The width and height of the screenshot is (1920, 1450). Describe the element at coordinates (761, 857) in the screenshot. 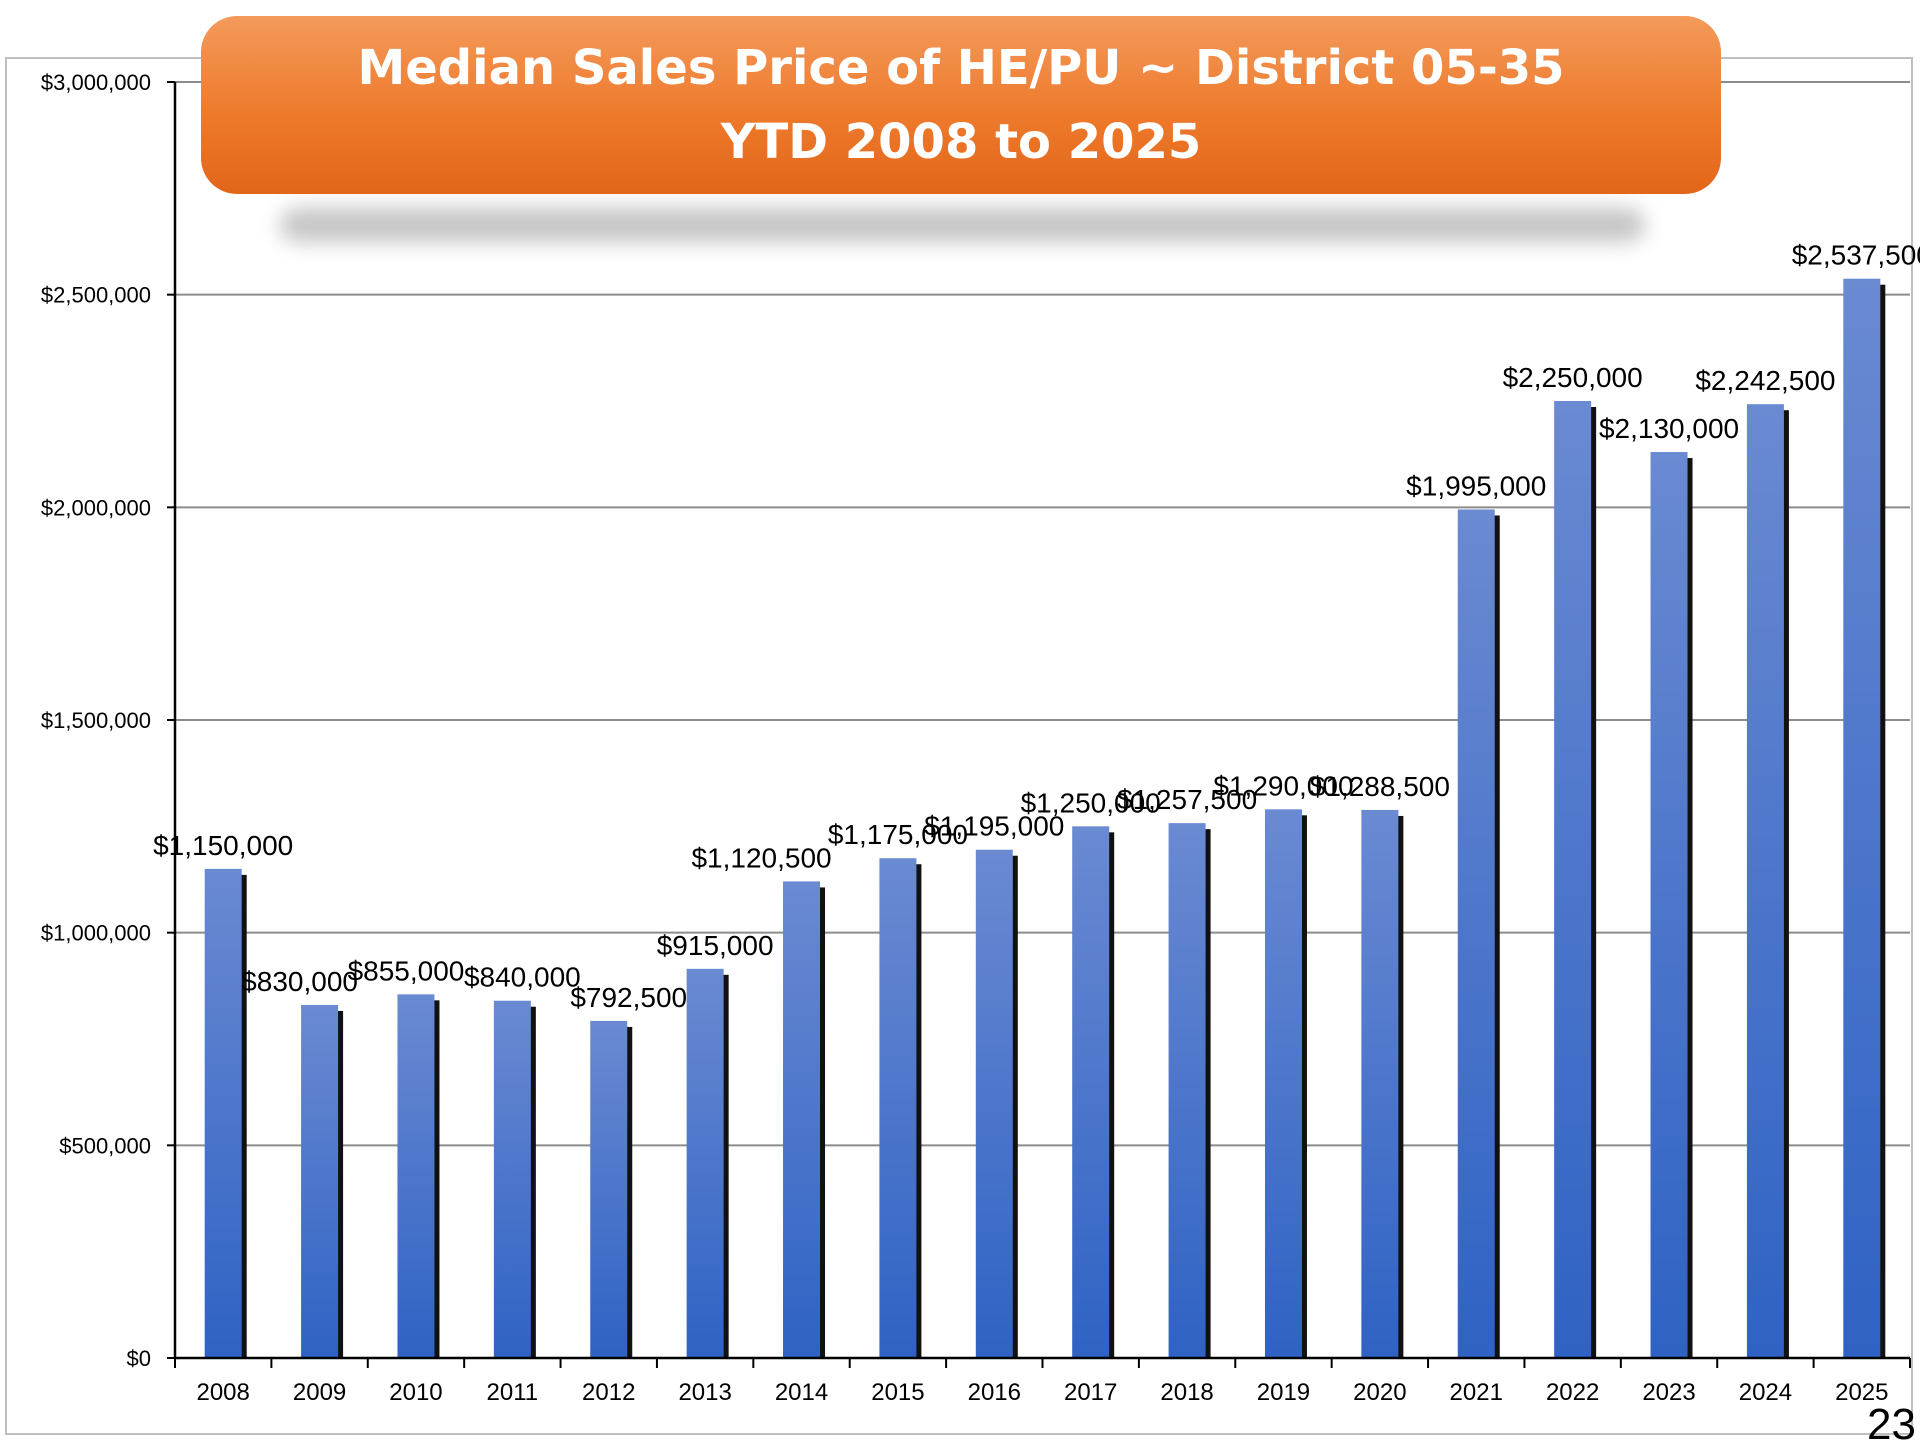

I see `data-label: $1,120,500` at that location.